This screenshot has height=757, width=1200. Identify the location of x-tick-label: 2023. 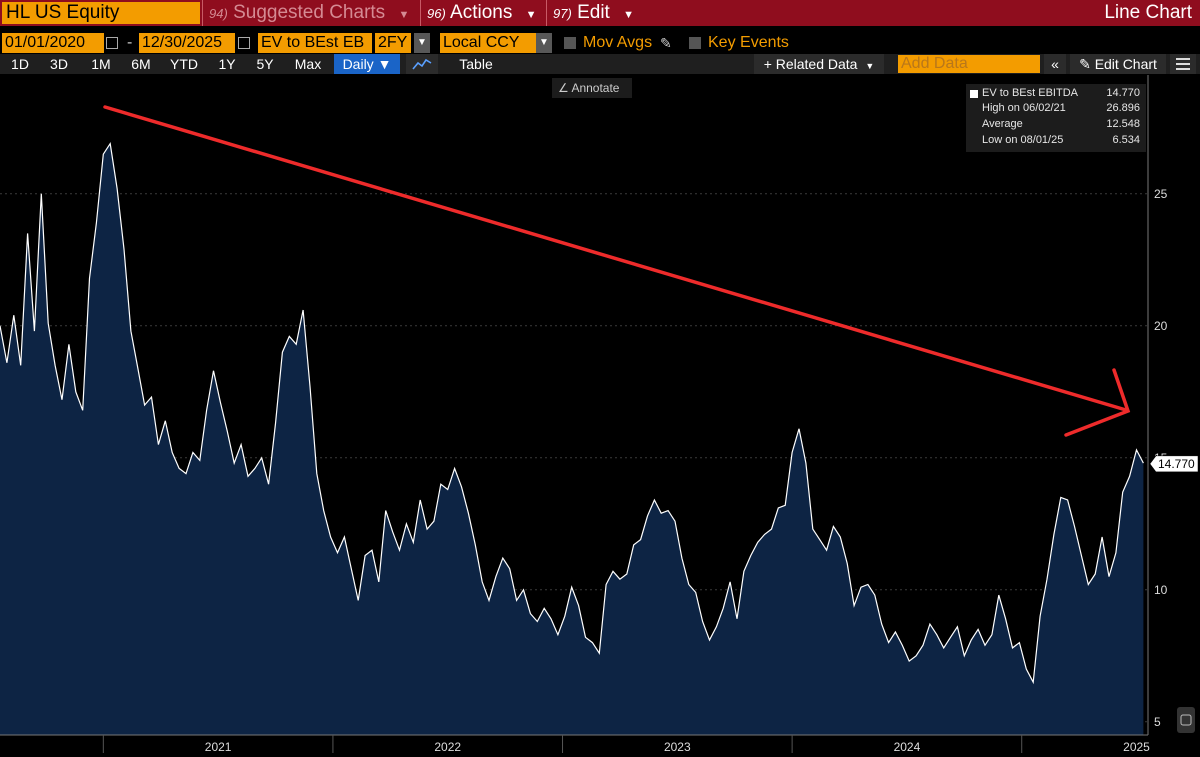
(677, 747).